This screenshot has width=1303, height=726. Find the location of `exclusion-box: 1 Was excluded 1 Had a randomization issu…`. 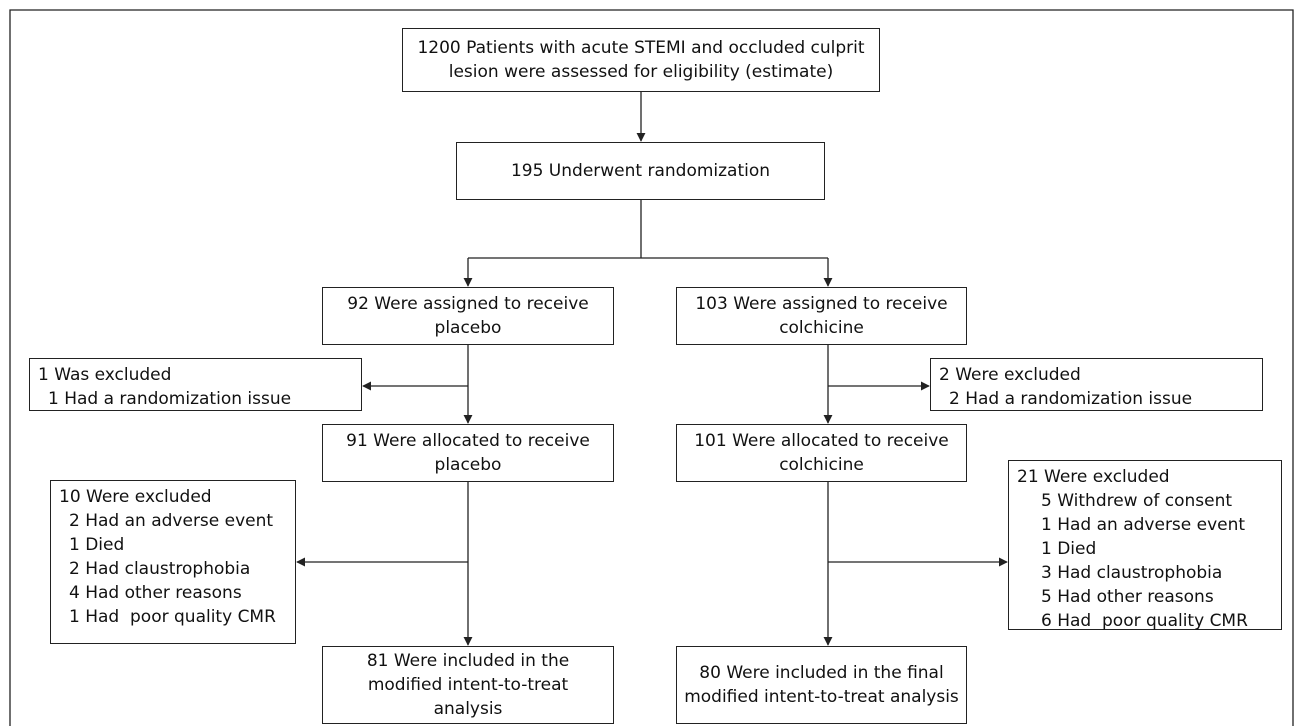

exclusion-box: 1 Was excluded 1 Had a randomization issu… is located at coordinates (195, 384).